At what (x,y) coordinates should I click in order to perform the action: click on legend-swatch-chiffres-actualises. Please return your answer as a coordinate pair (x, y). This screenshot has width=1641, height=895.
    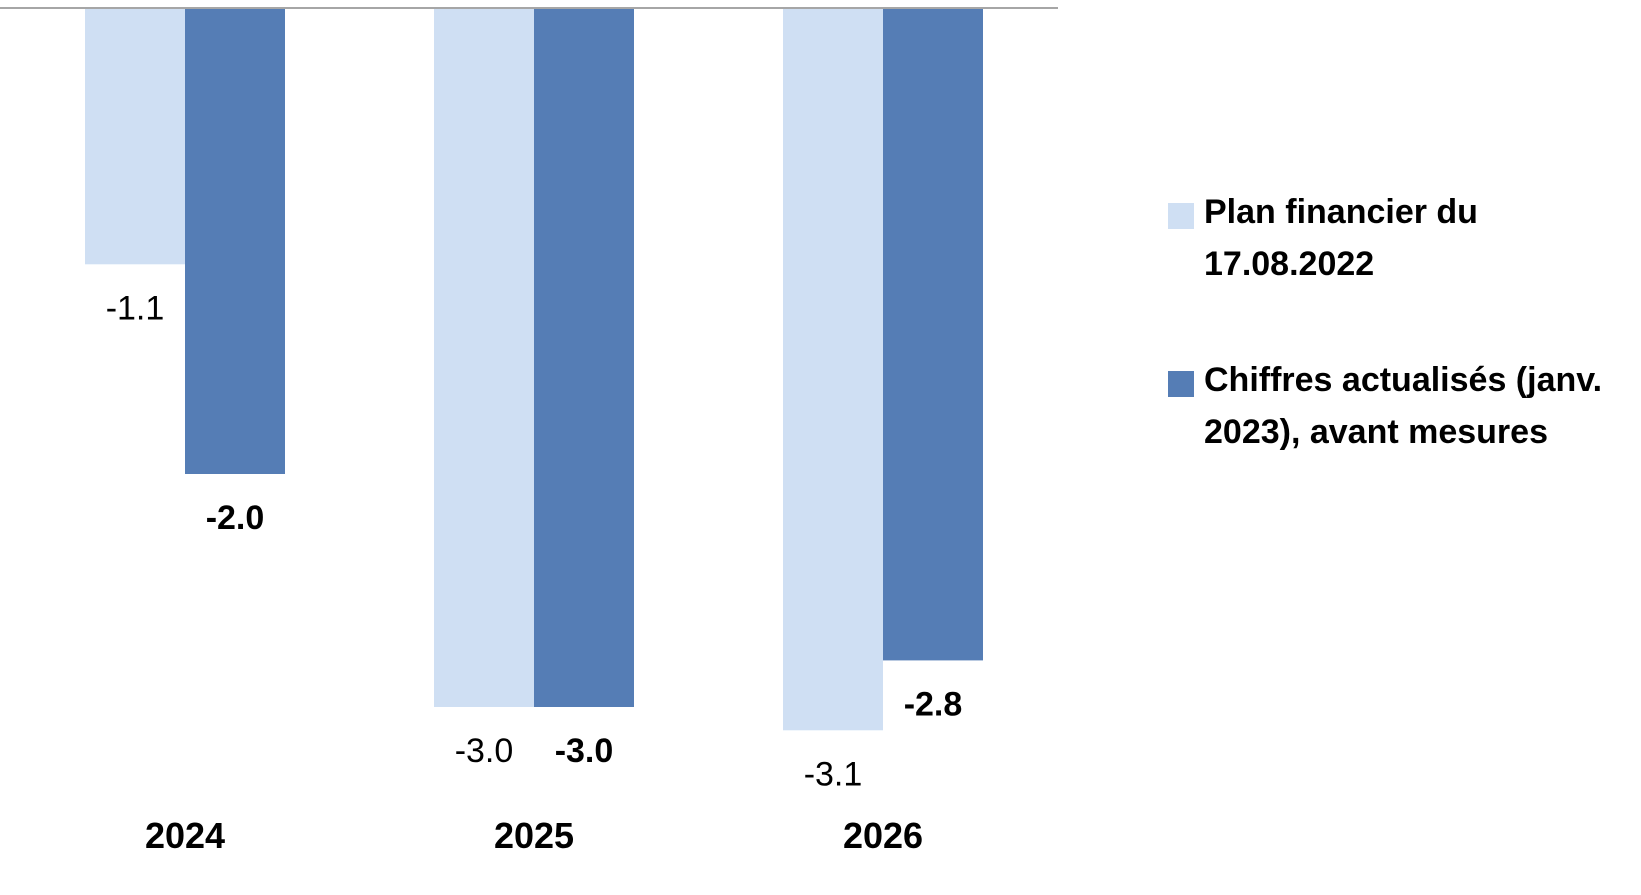
    Looking at the image, I should click on (1181, 384).